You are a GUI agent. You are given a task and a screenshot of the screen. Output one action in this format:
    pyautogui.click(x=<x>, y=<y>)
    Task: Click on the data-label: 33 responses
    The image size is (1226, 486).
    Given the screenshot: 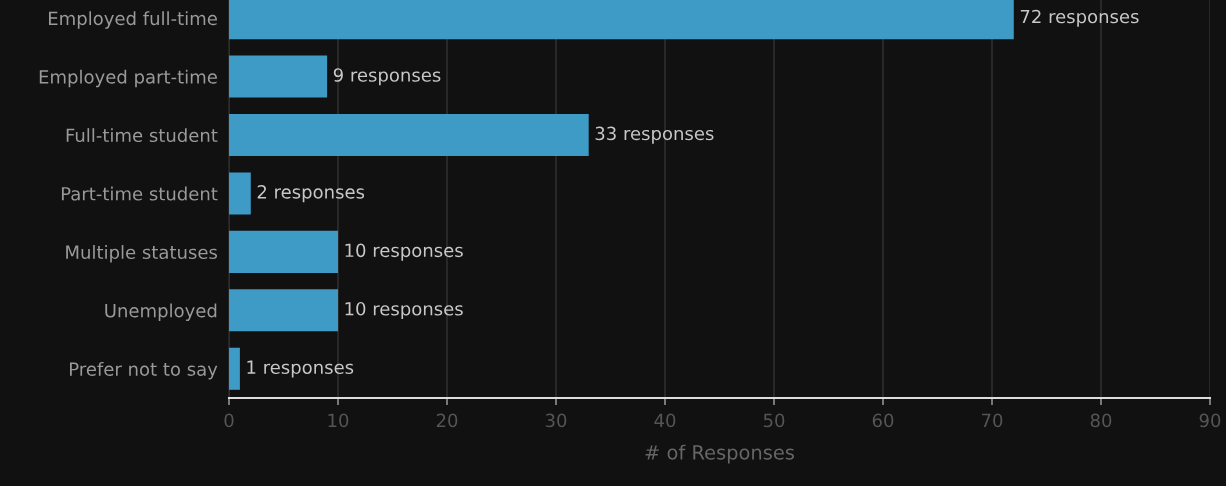 What is the action you would take?
    pyautogui.click(x=654, y=135)
    